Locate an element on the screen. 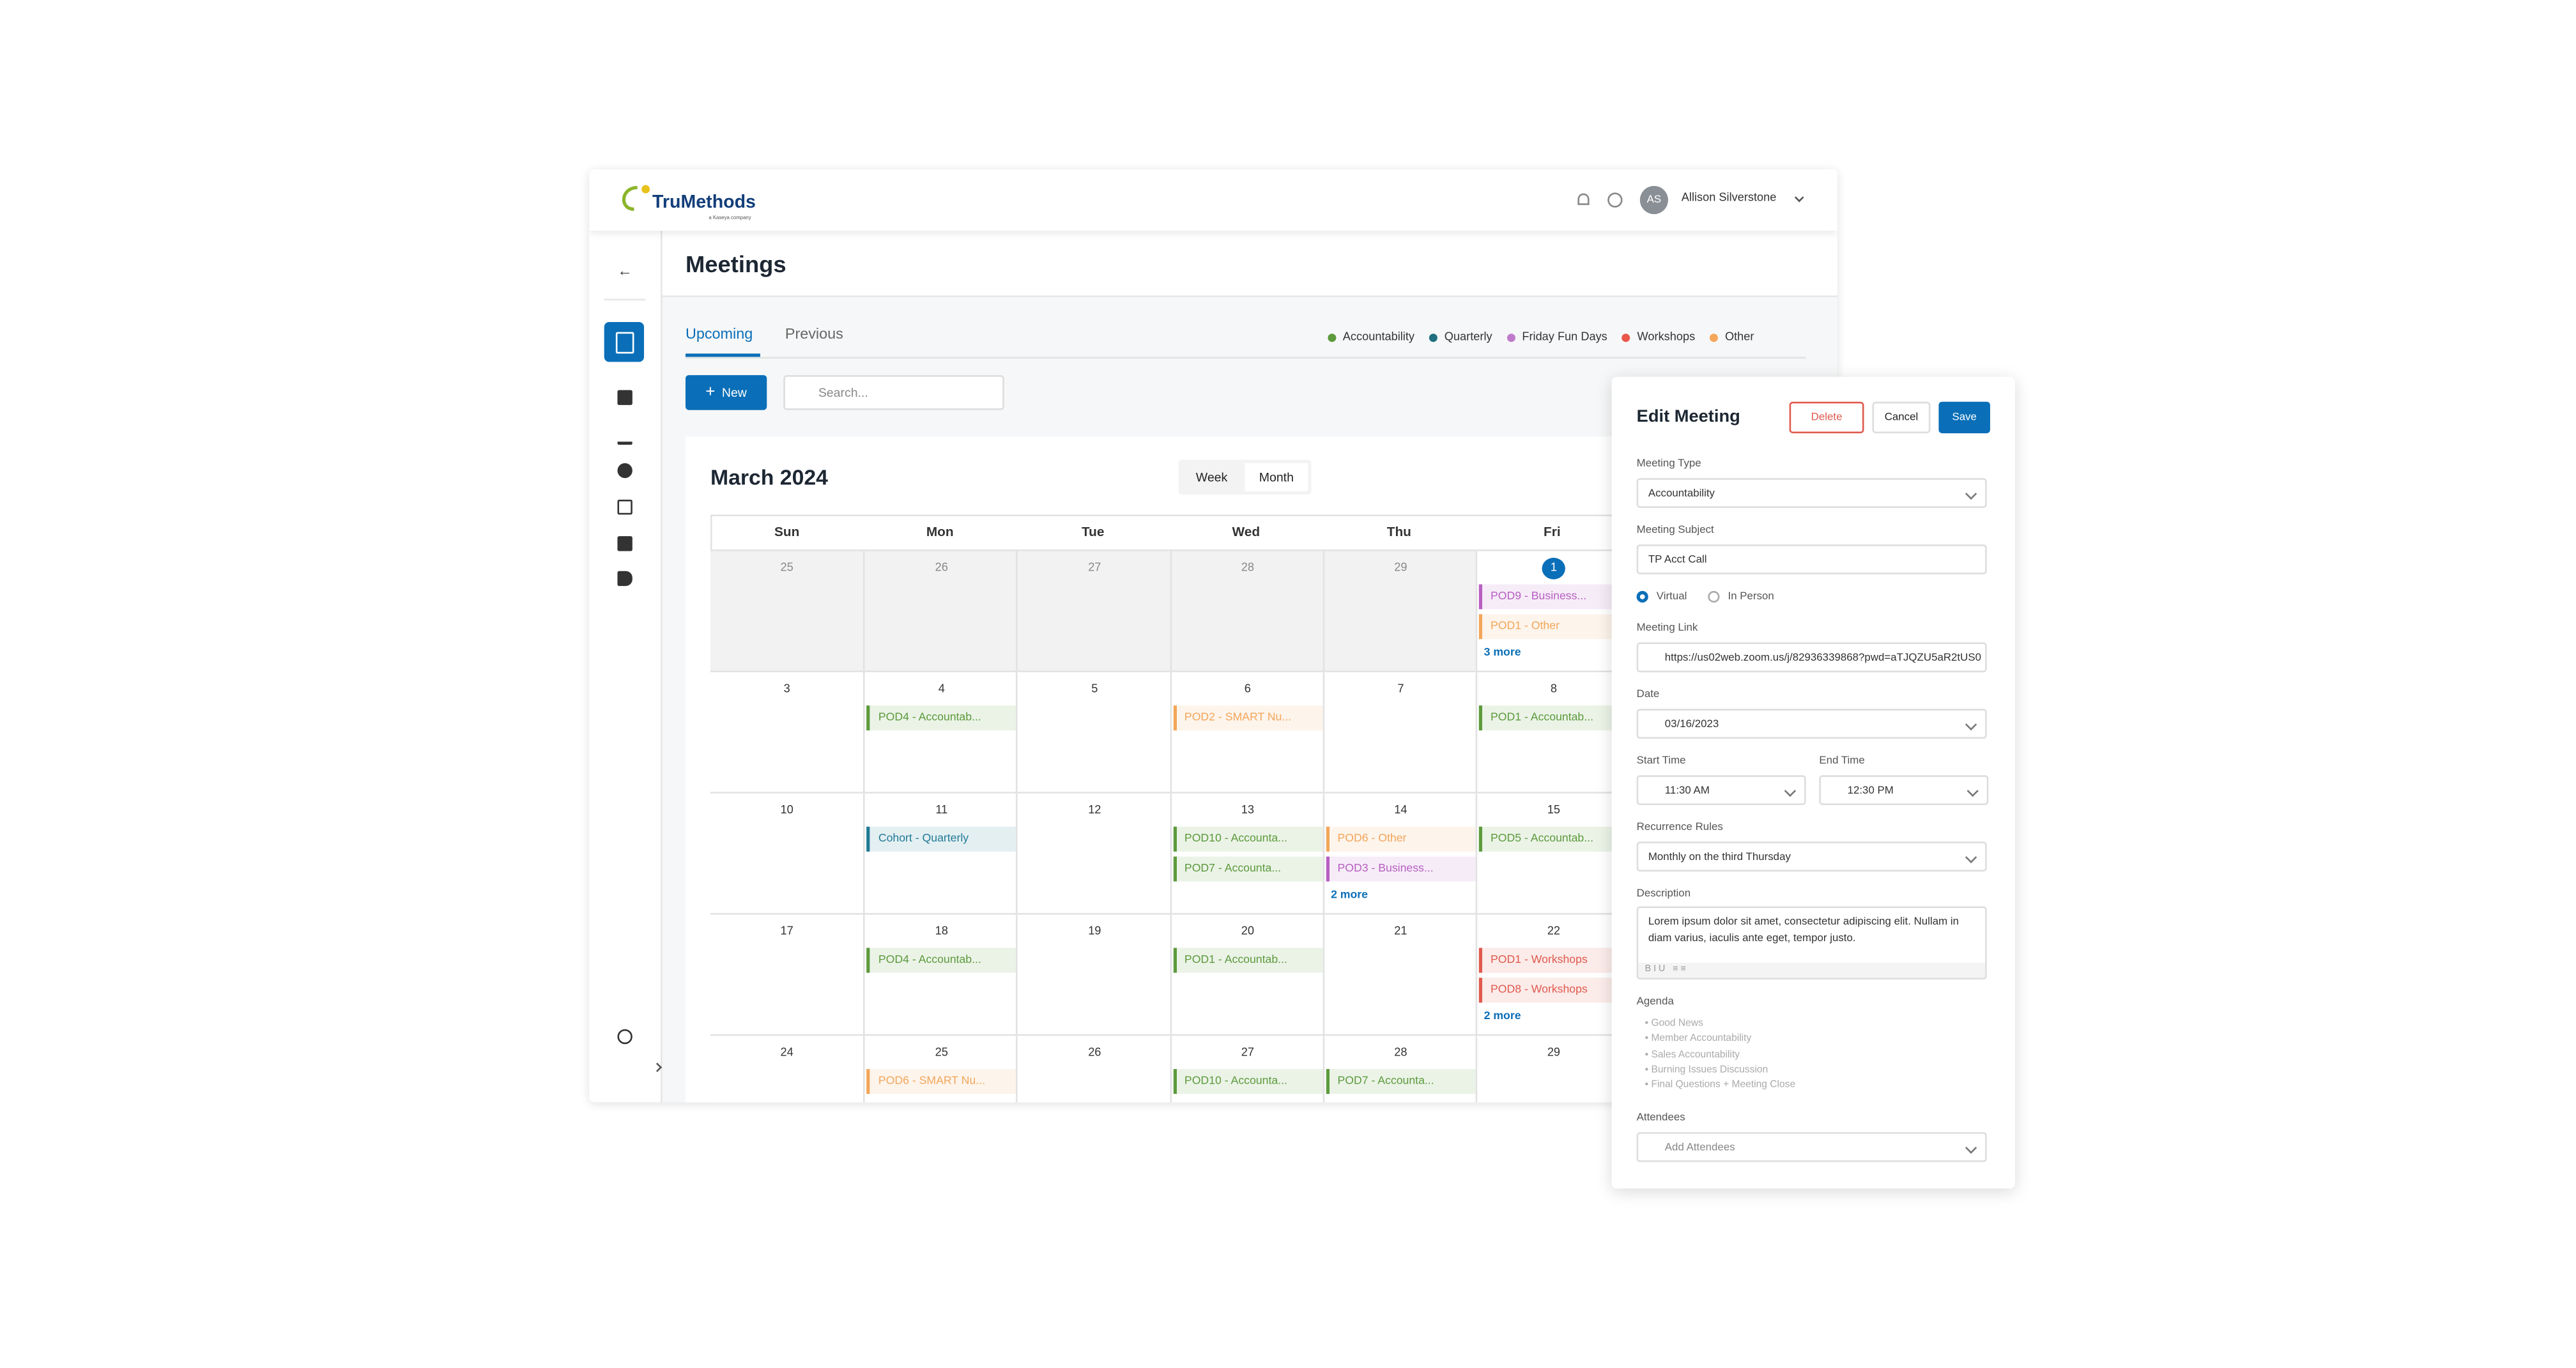 The height and width of the screenshot is (1368, 2576). day-cell: 27 is located at coordinates (1093, 611).